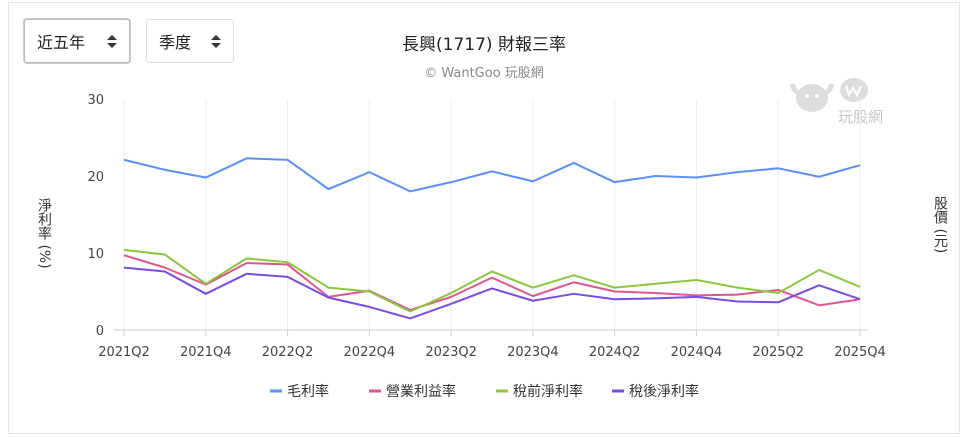 Image resolution: width=968 pixels, height=438 pixels. What do you see at coordinates (828, 95) in the screenshot?
I see `bull-logo-icon` at bounding box center [828, 95].